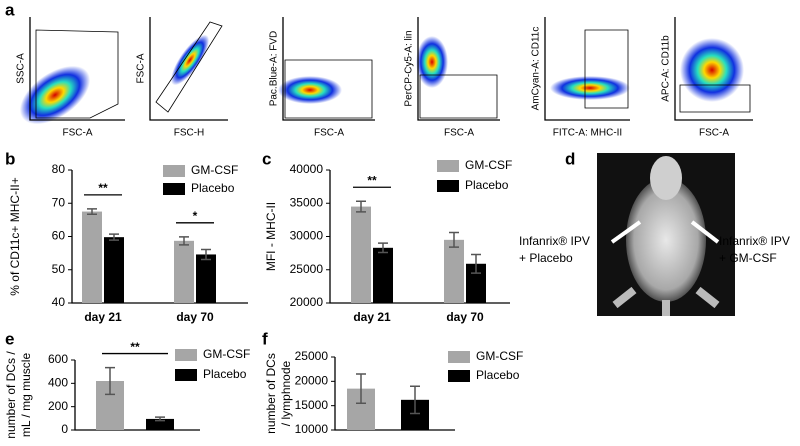 This screenshot has height=446, width=800. I want to click on y-tick-label: 200, so click(58, 406).